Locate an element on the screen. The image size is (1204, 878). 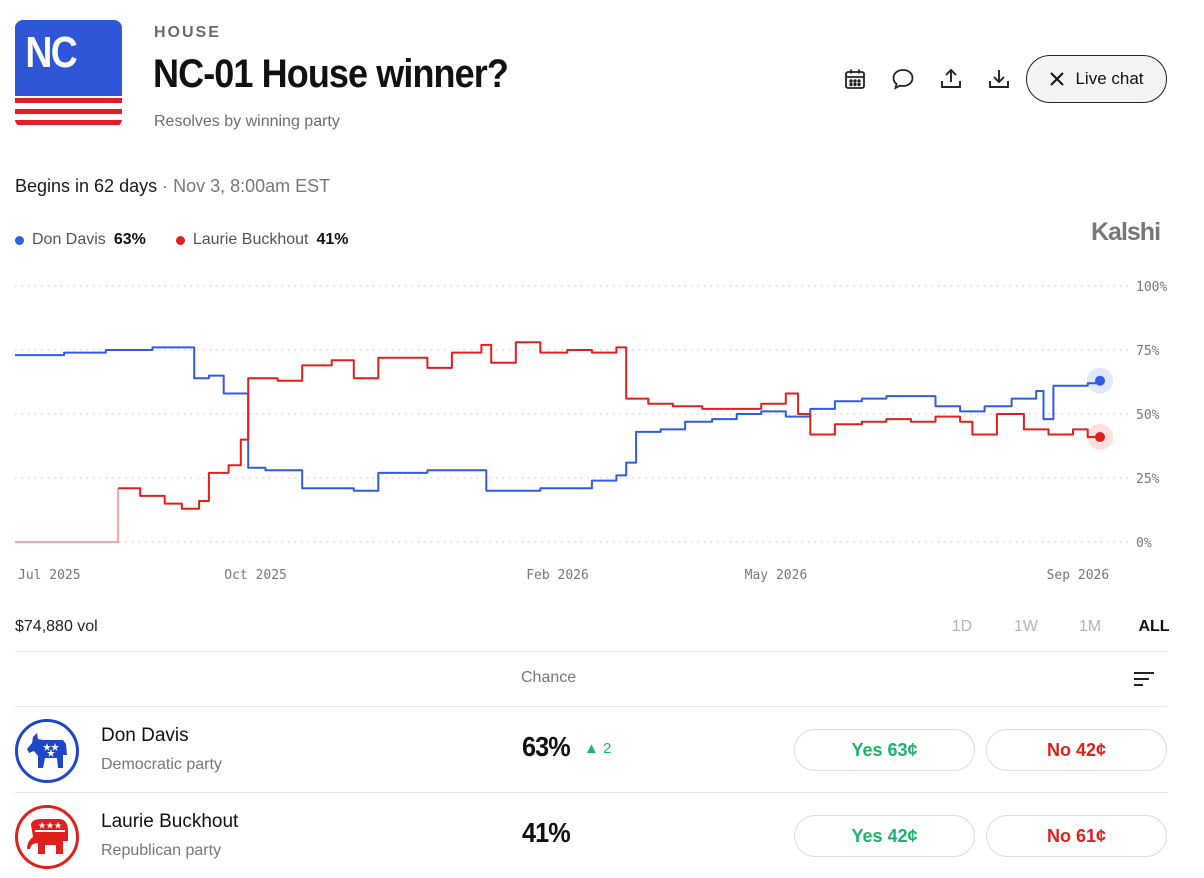
live-chat-label: Live chat is located at coordinates (1109, 78).